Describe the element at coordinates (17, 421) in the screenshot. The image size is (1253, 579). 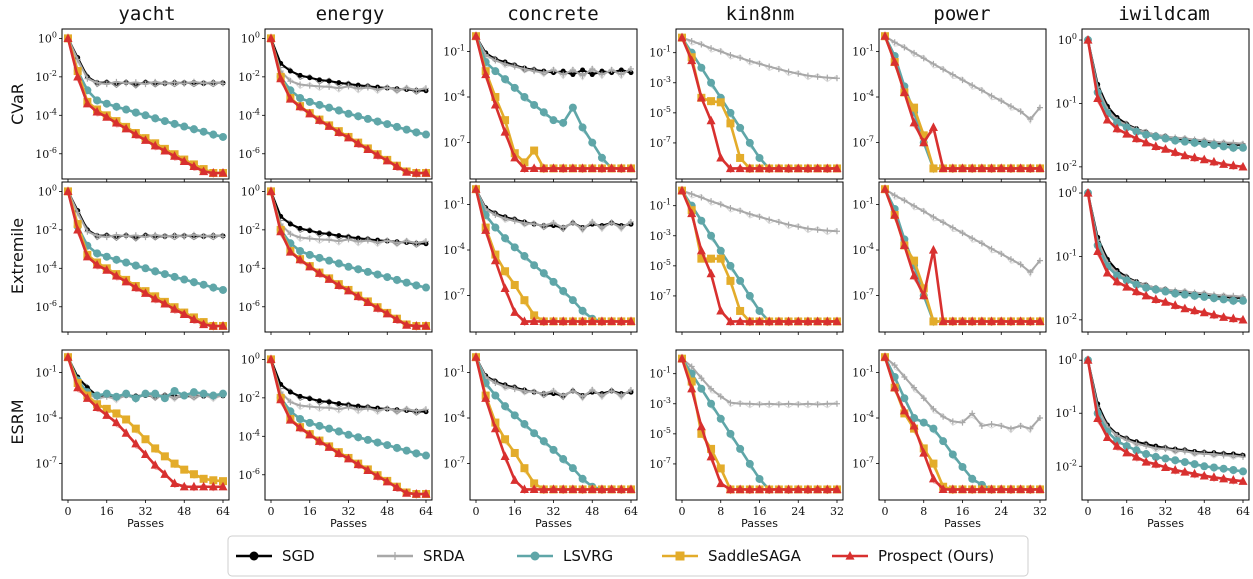
I see `row-label-esrm: ESRM` at that location.